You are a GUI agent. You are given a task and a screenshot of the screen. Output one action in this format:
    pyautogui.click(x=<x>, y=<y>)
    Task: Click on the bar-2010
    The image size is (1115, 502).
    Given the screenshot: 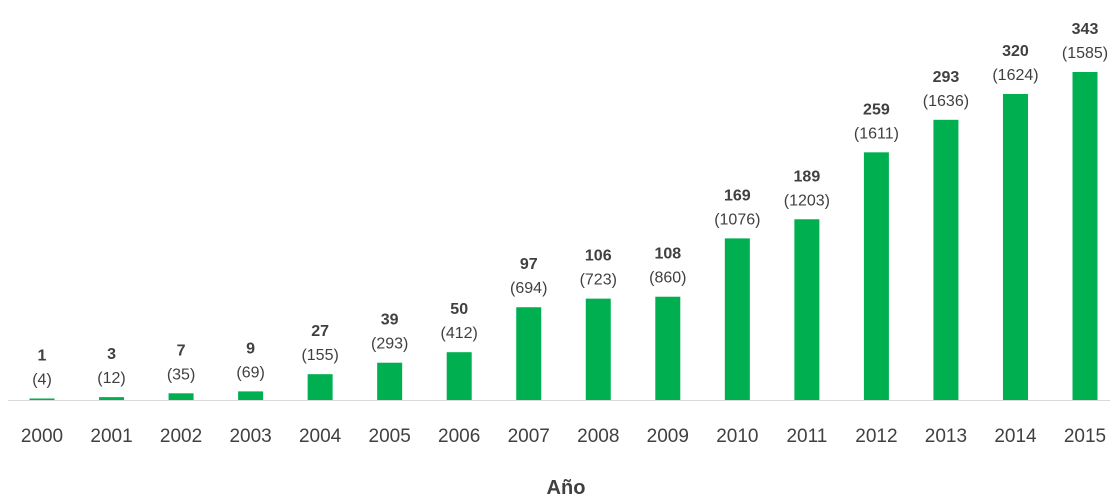 What is the action you would take?
    pyautogui.click(x=737, y=319)
    